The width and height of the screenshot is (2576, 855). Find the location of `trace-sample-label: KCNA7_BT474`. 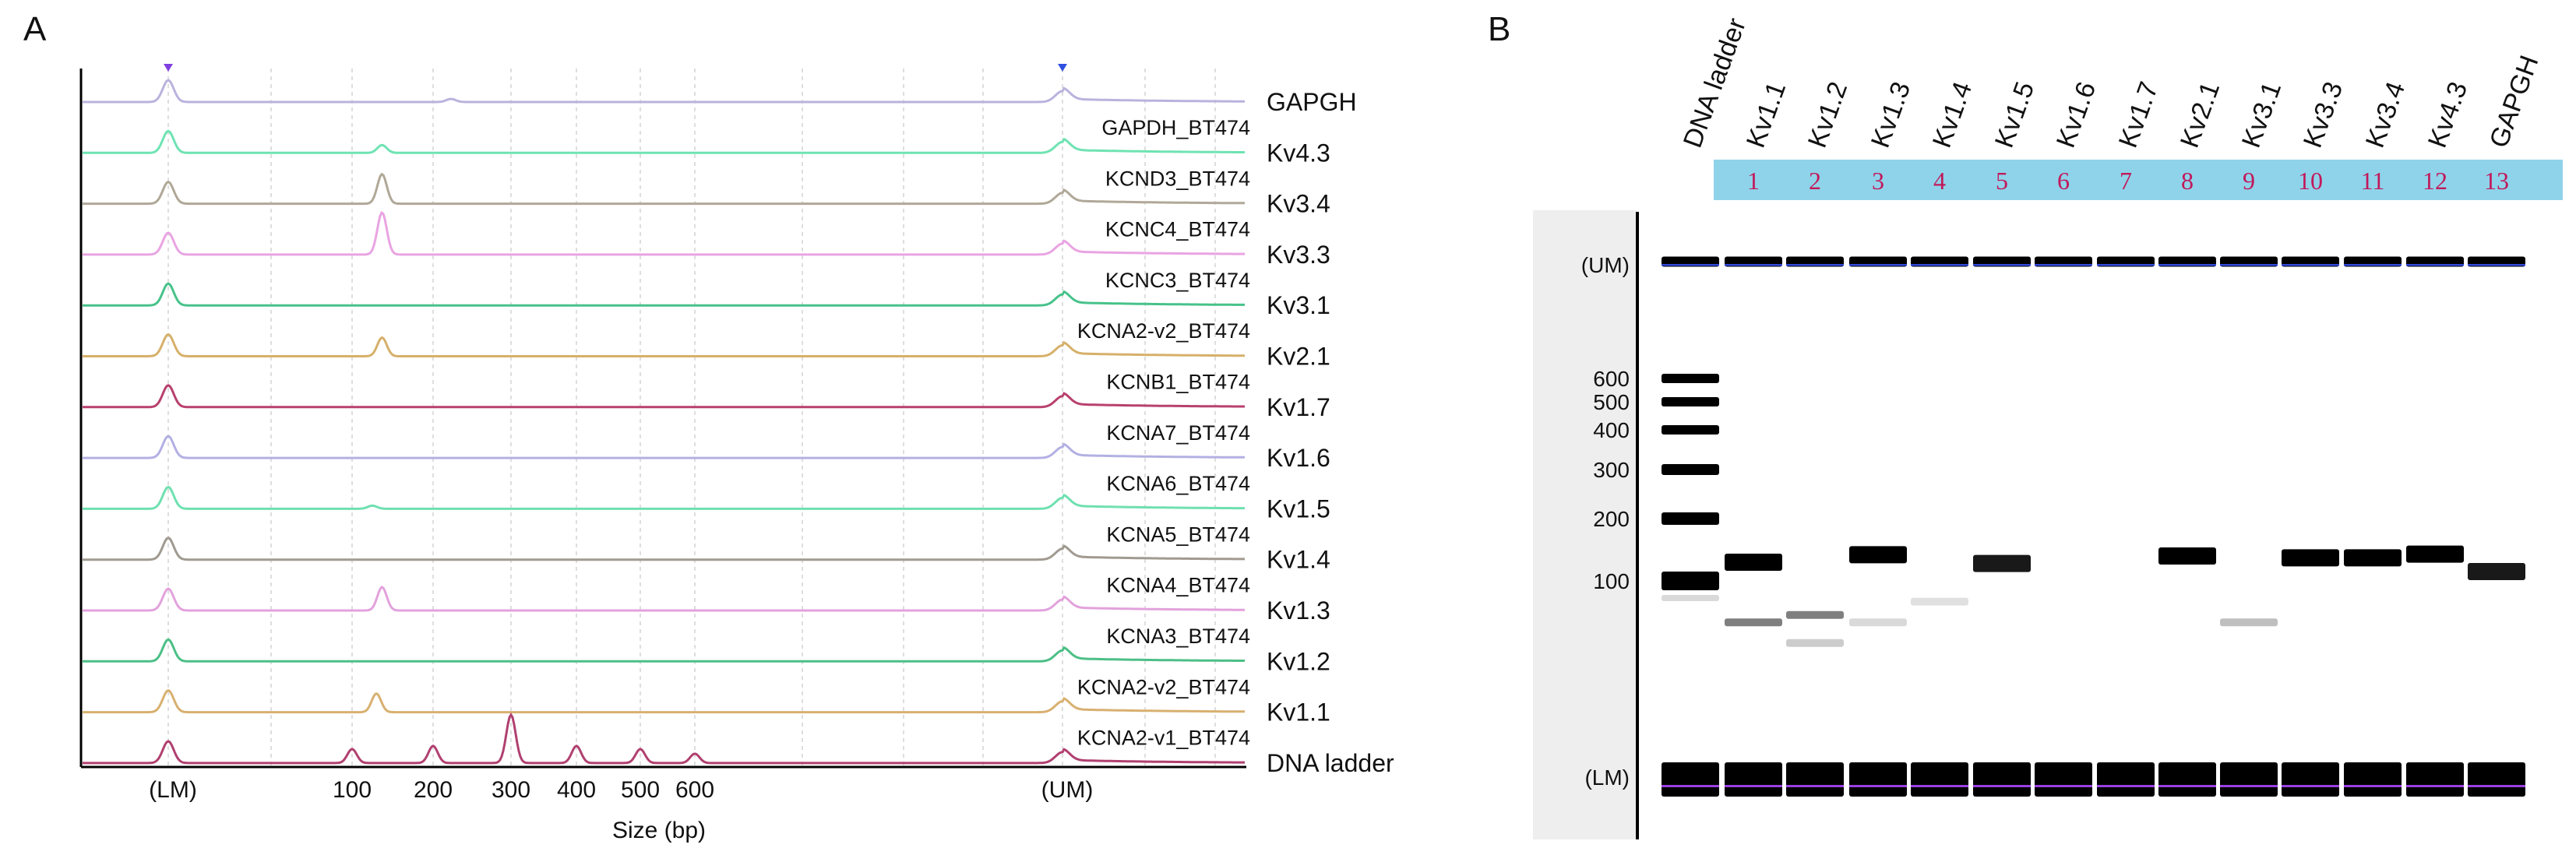

trace-sample-label: KCNA7_BT474 is located at coordinates (1178, 433).